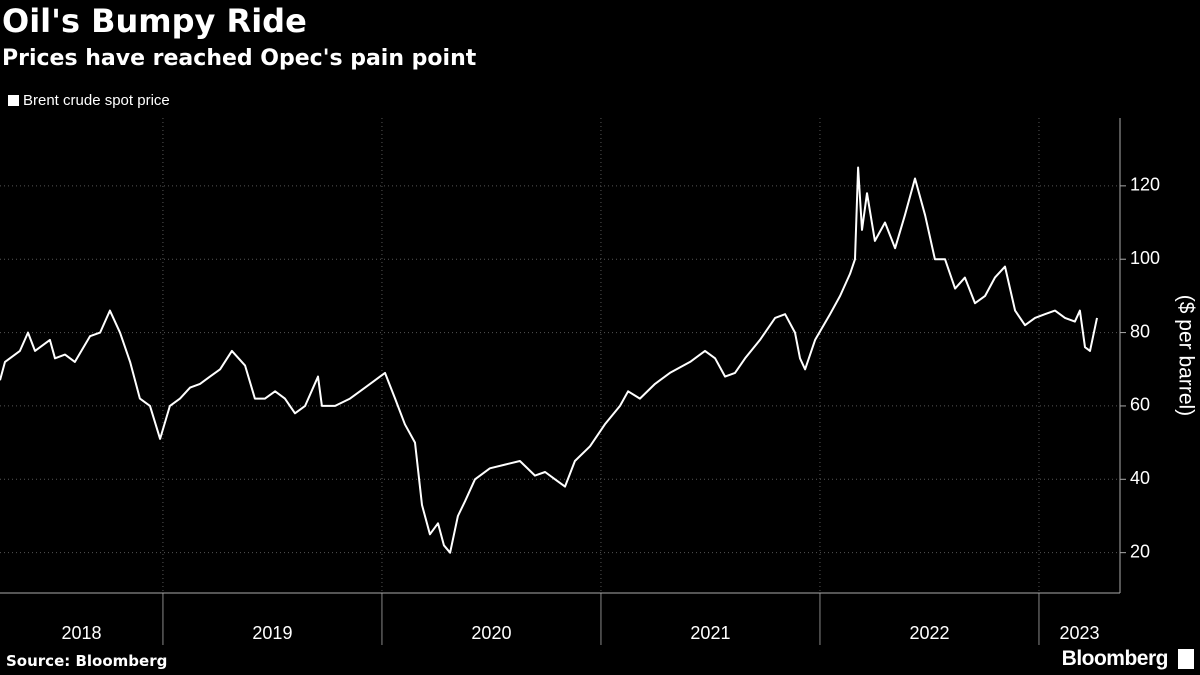  What do you see at coordinates (1145, 258) in the screenshot?
I see `y-tick-label: 100` at bounding box center [1145, 258].